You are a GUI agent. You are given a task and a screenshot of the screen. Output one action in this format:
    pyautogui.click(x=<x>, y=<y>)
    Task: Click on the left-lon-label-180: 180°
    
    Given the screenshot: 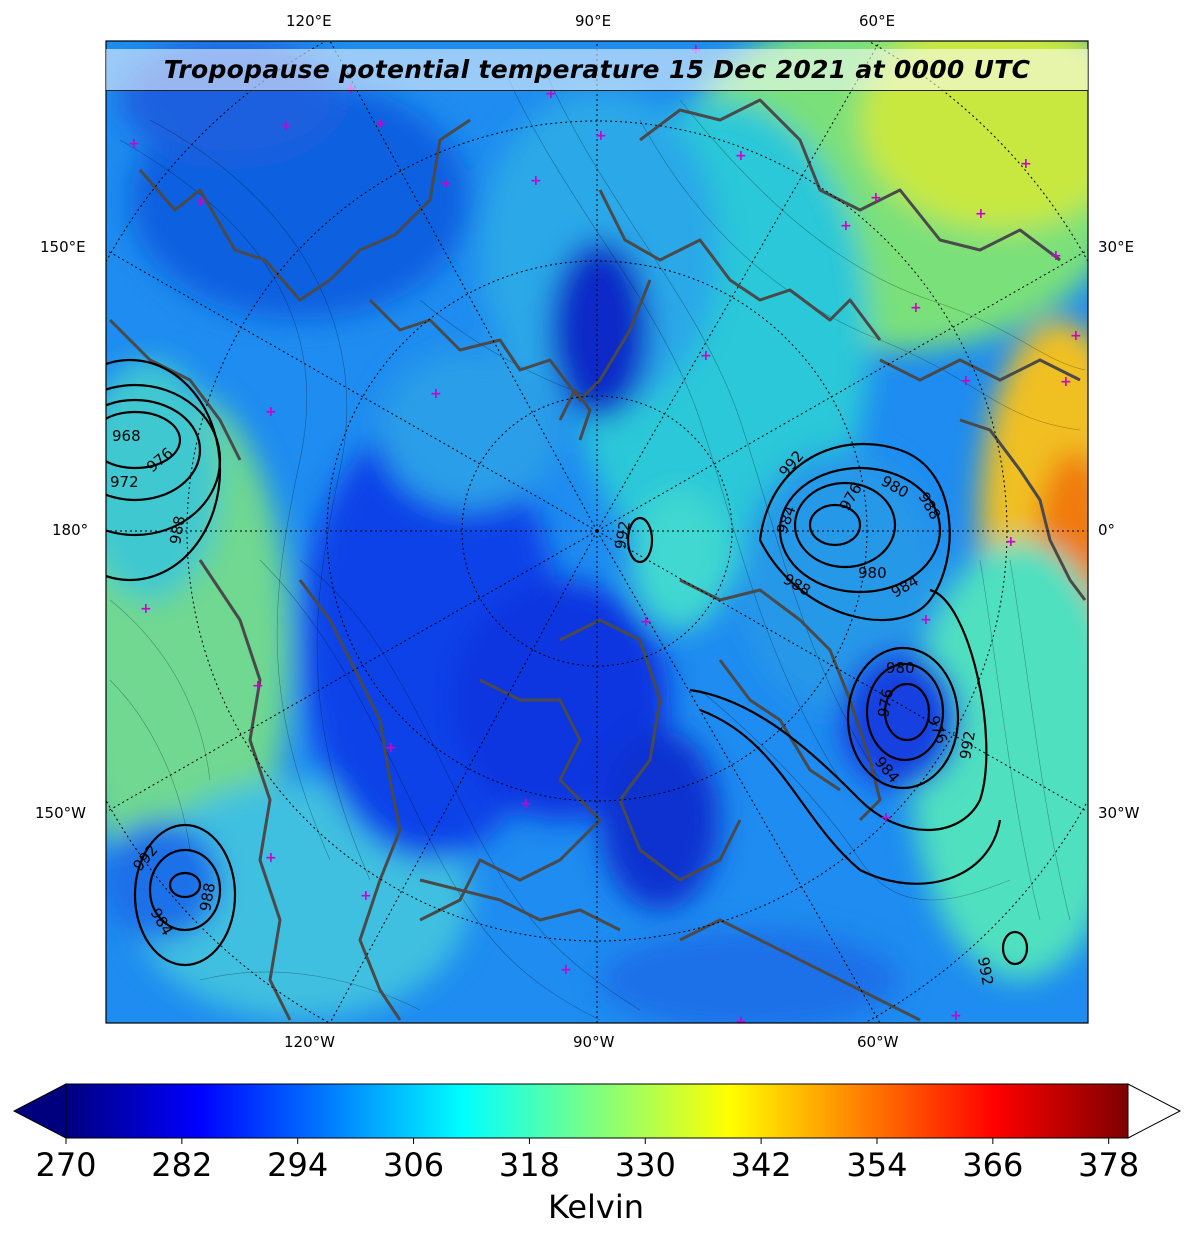 What is the action you would take?
    pyautogui.click(x=70, y=530)
    